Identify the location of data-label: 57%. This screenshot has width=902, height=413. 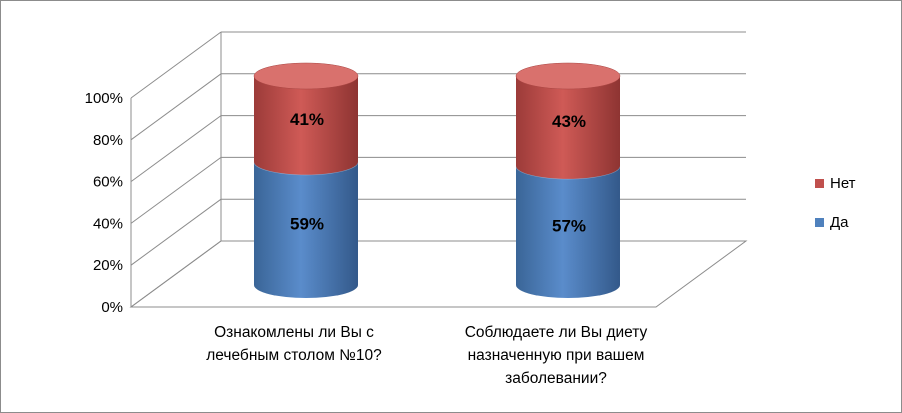
(569, 225).